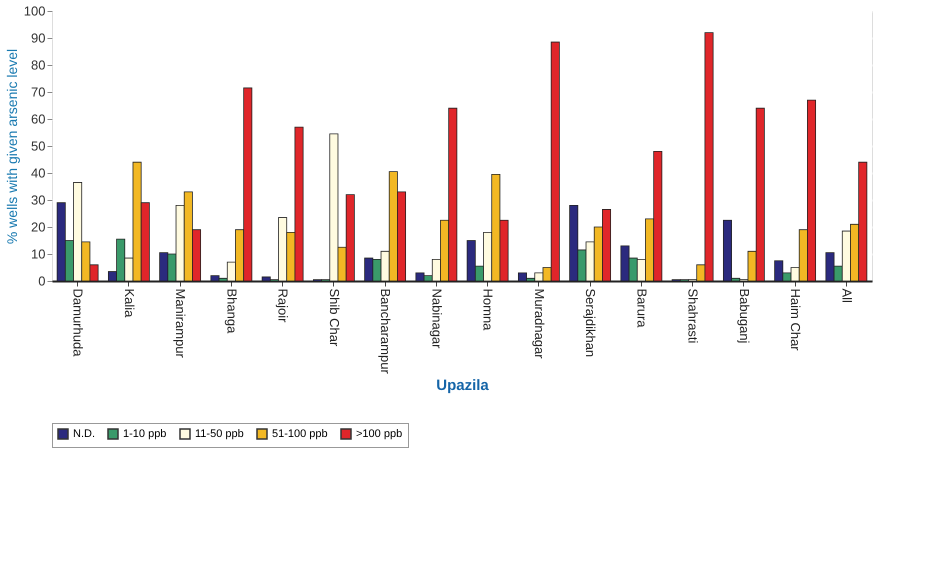 The height and width of the screenshot is (568, 930). What do you see at coordinates (488, 310) in the screenshot?
I see `x-tick-label: Homna` at bounding box center [488, 310].